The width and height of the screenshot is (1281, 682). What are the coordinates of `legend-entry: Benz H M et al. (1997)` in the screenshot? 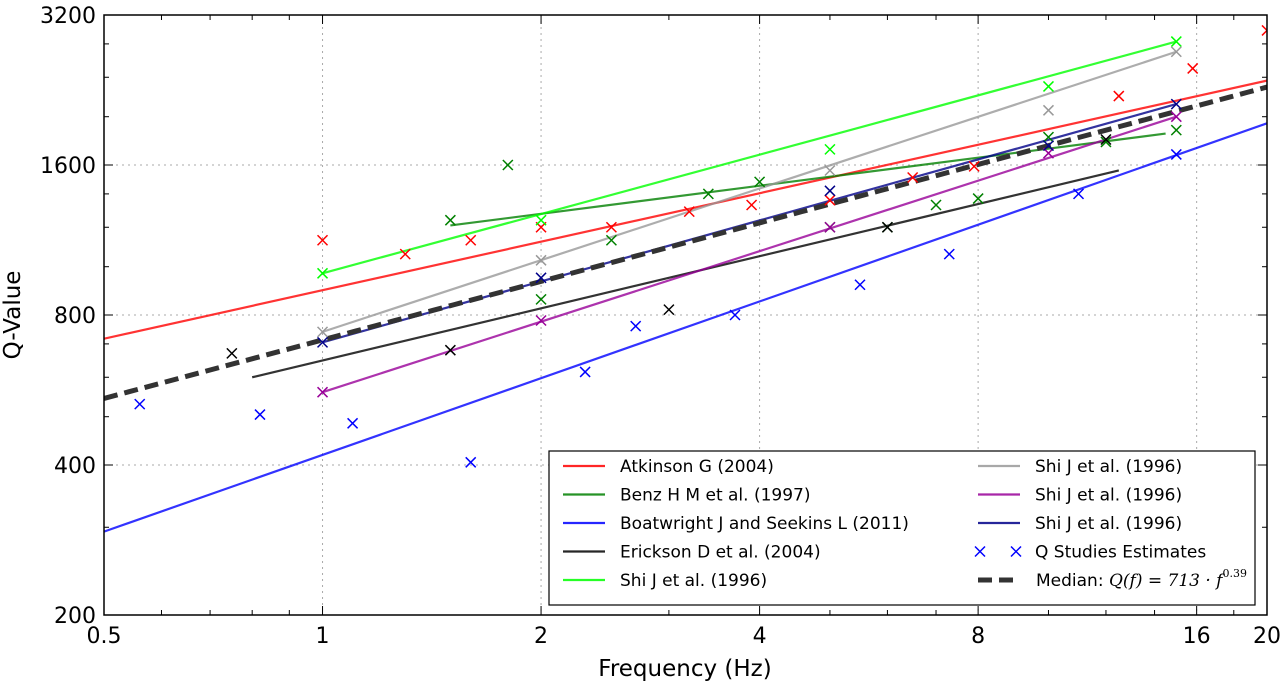 It's located at (687, 496).